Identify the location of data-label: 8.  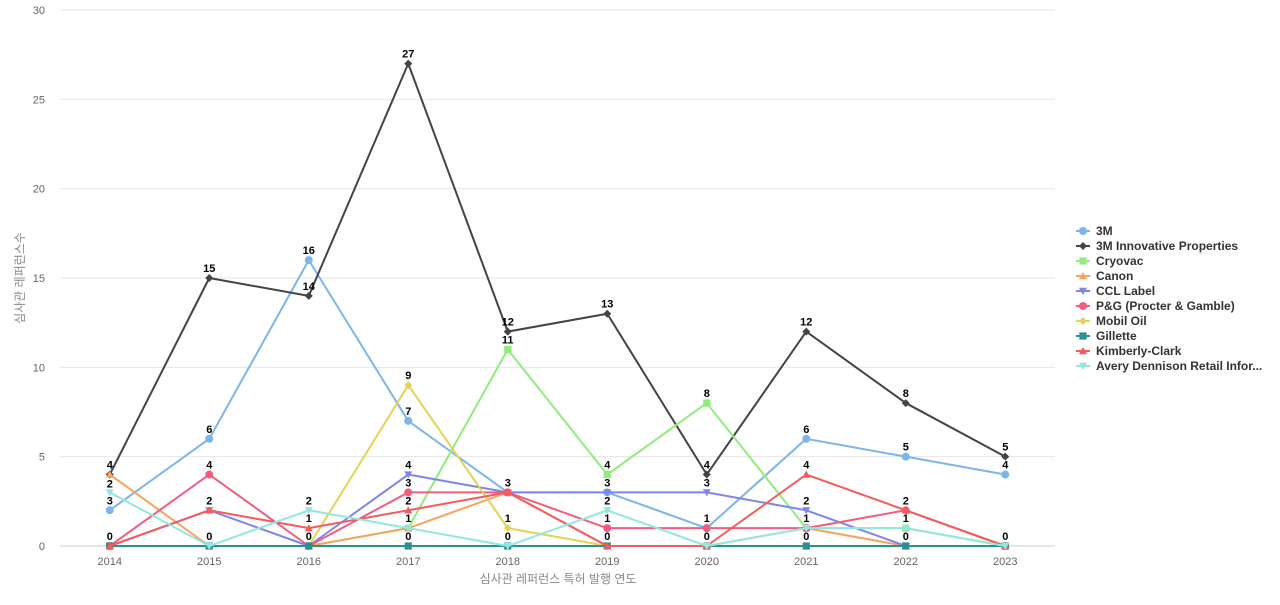
(707, 394).